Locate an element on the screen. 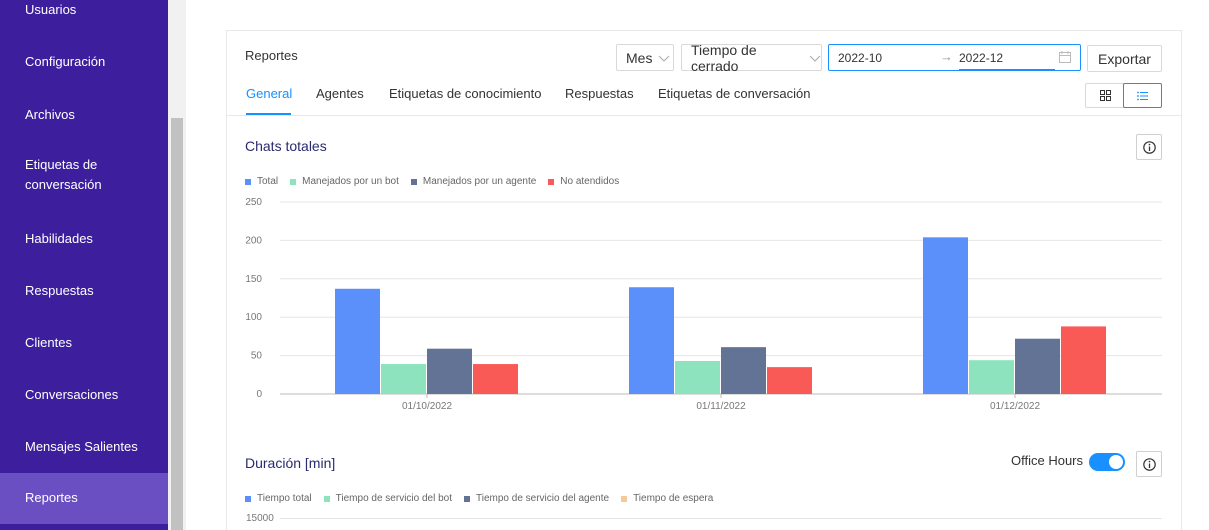 The width and height of the screenshot is (1209, 530). legend-item: Total is located at coordinates (261, 181).